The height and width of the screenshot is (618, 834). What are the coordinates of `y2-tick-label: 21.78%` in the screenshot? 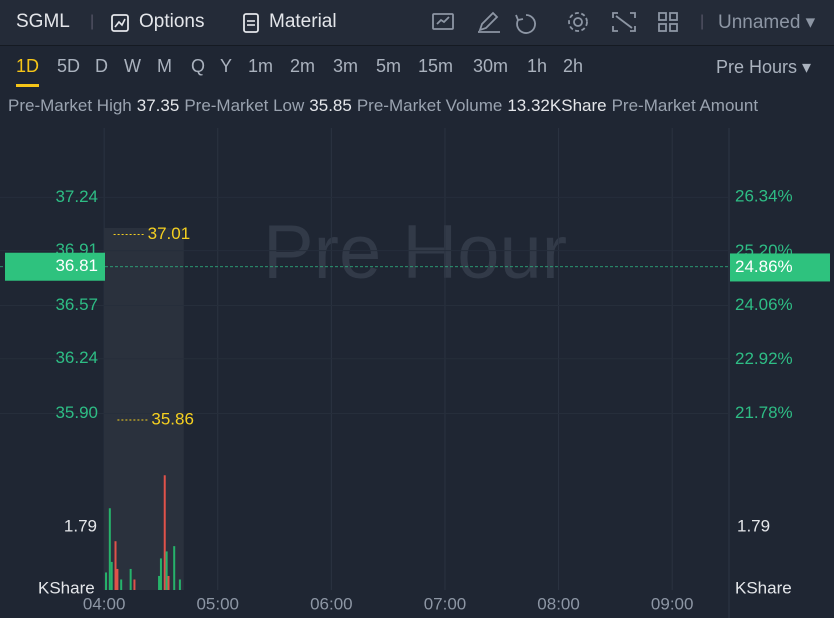 It's located at (764, 412).